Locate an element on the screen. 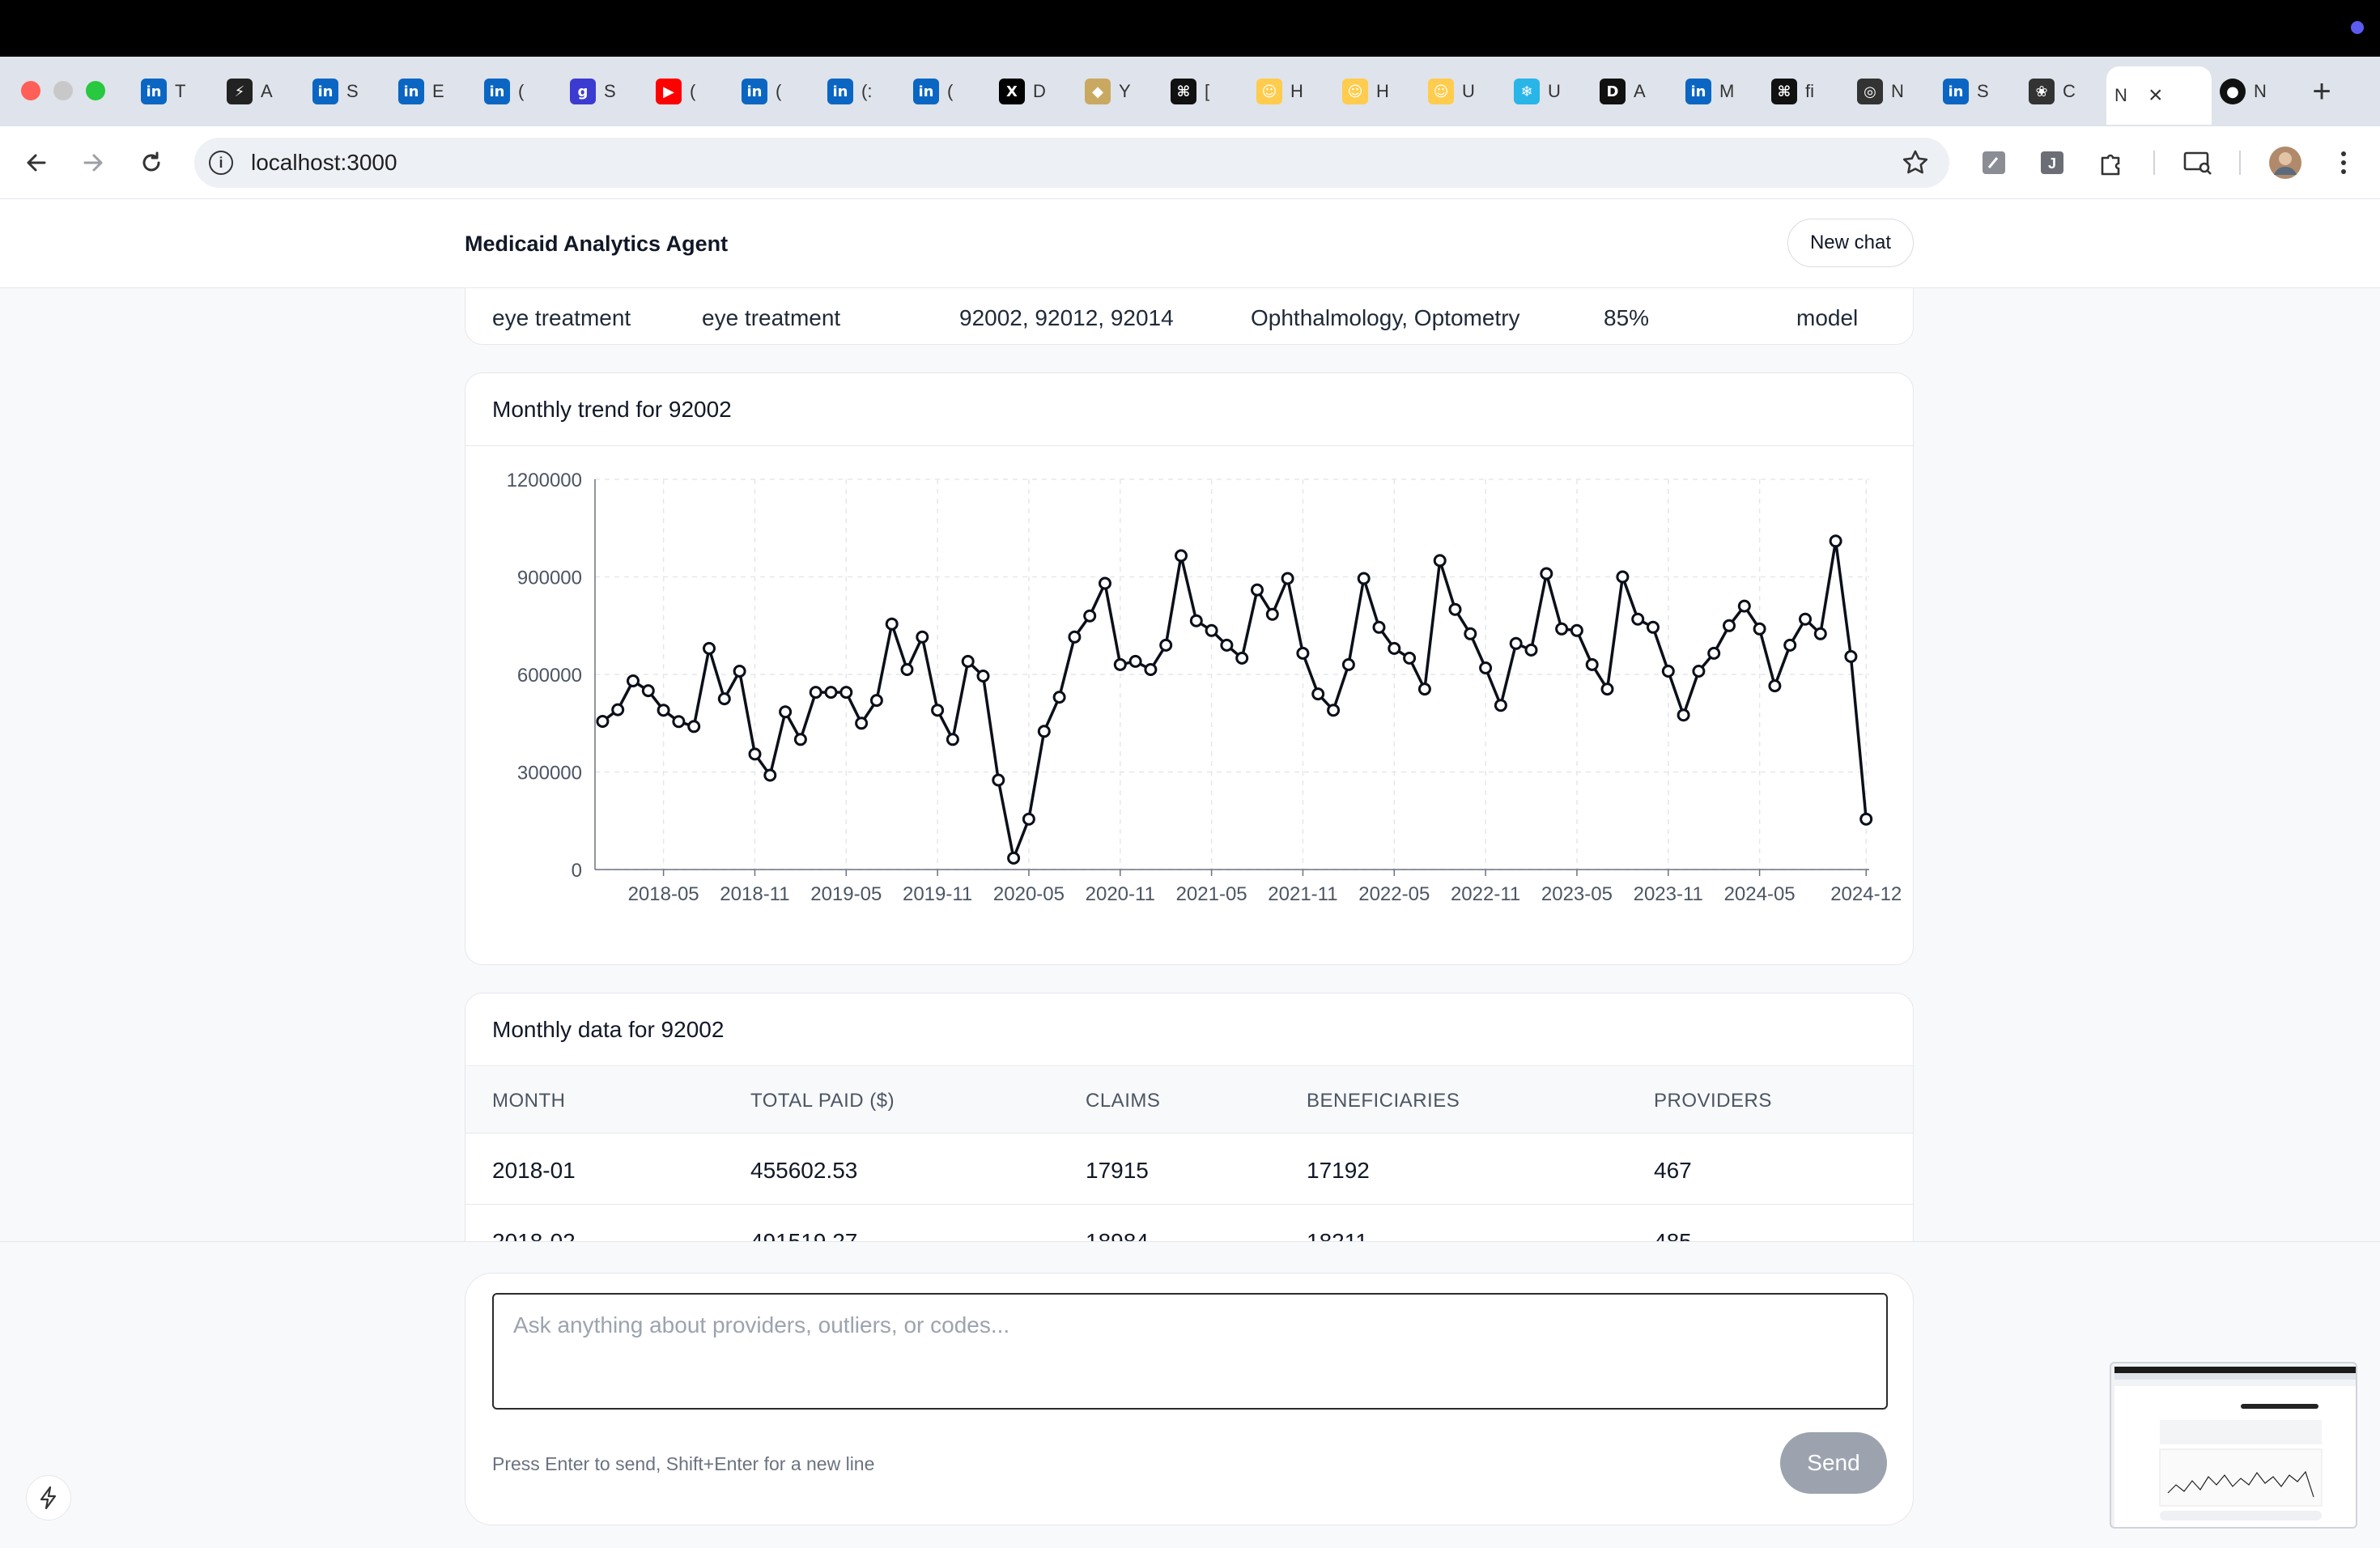 The width and height of the screenshot is (2380, 1548). browser-tab: ◆ Y is located at coordinates (1119, 92).